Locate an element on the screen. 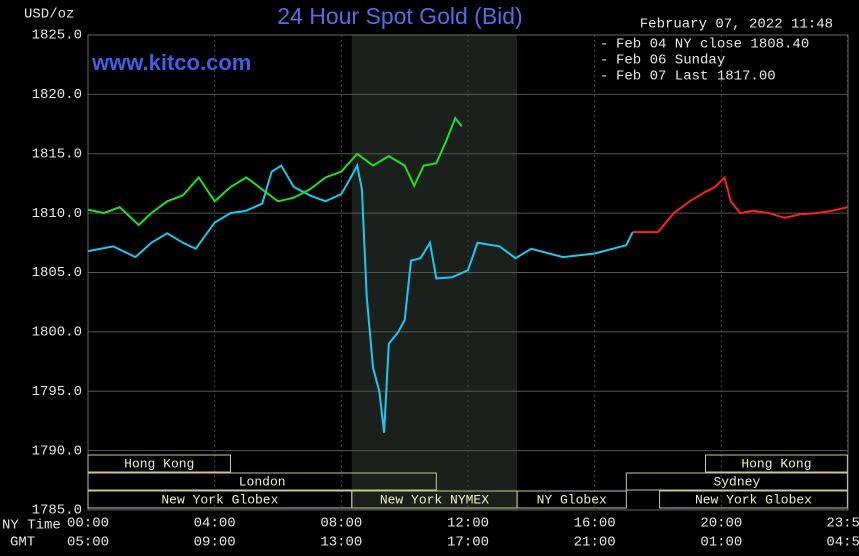  legend-entry: Feb 07 Last 1817.00 is located at coordinates (696, 77).